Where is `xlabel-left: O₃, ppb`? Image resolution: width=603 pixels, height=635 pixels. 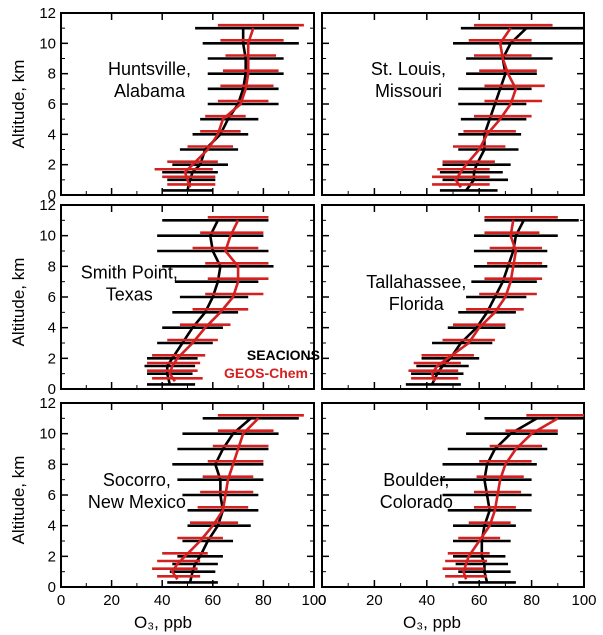 xlabel-left: O₃, ppb is located at coordinates (163, 622).